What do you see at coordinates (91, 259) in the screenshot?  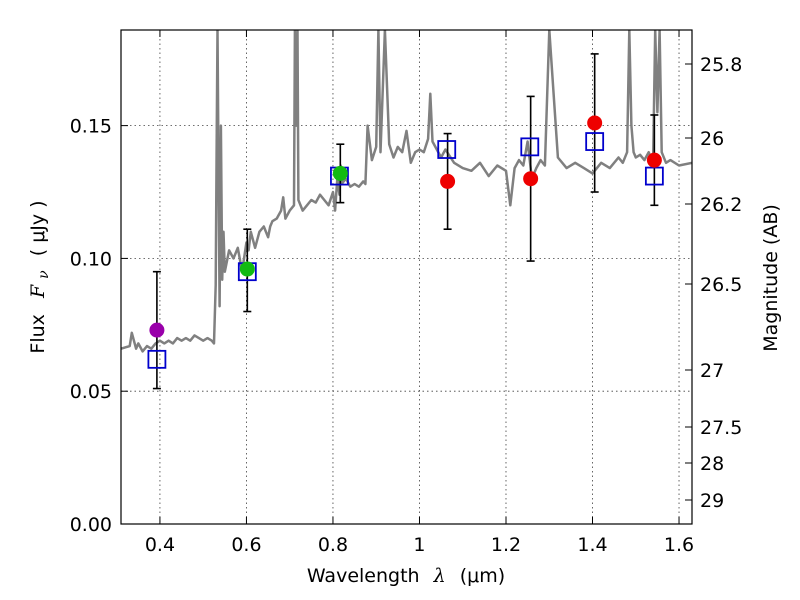 I see `y-tick-label: 0.10` at bounding box center [91, 259].